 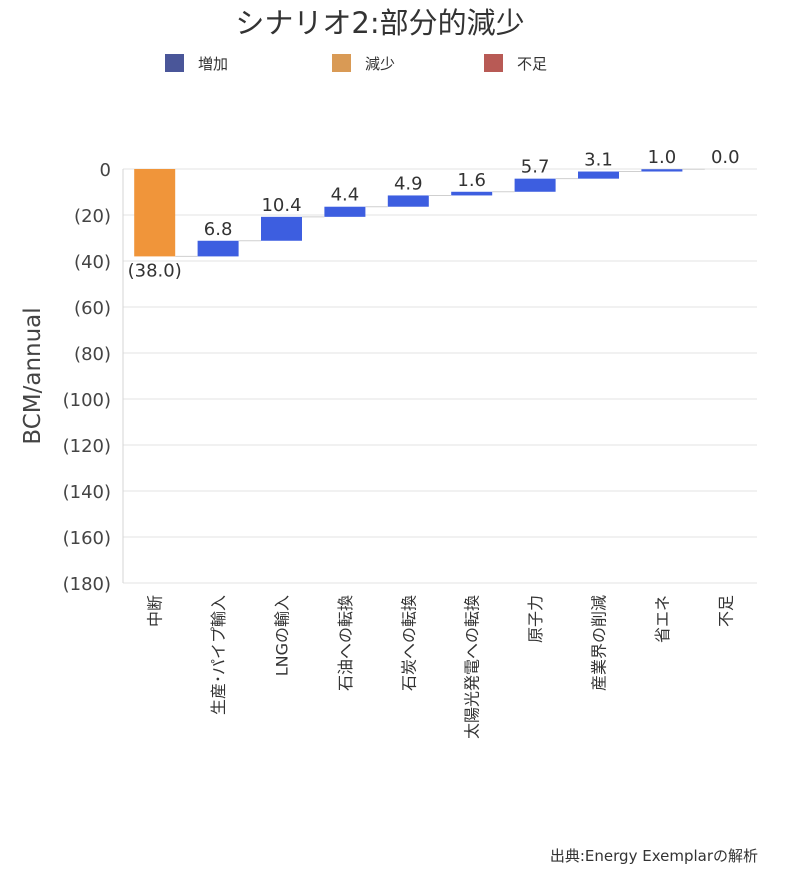 I want to click on data-label: 6.8, so click(x=218, y=229).